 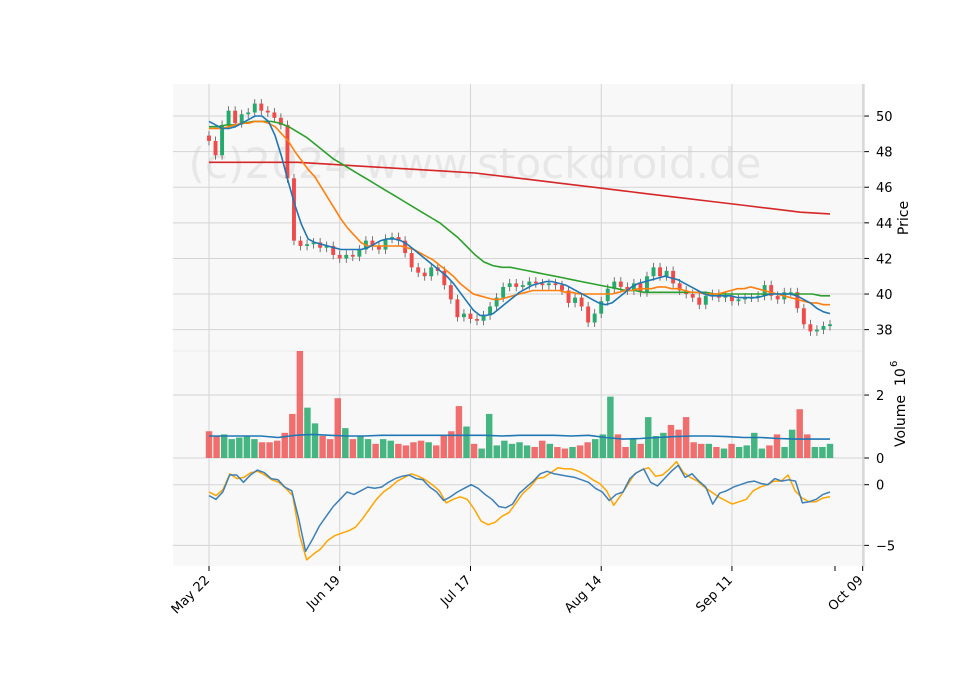 I want to click on price-y-tick-label: 40, so click(x=884, y=295).